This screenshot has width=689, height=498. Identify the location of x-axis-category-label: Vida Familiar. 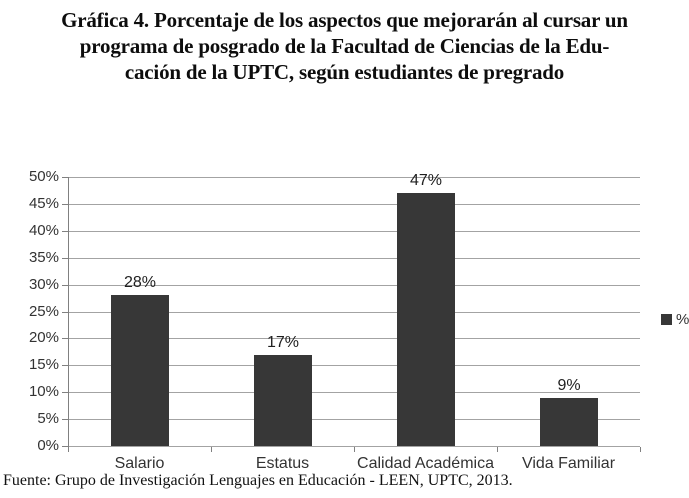
(568, 463).